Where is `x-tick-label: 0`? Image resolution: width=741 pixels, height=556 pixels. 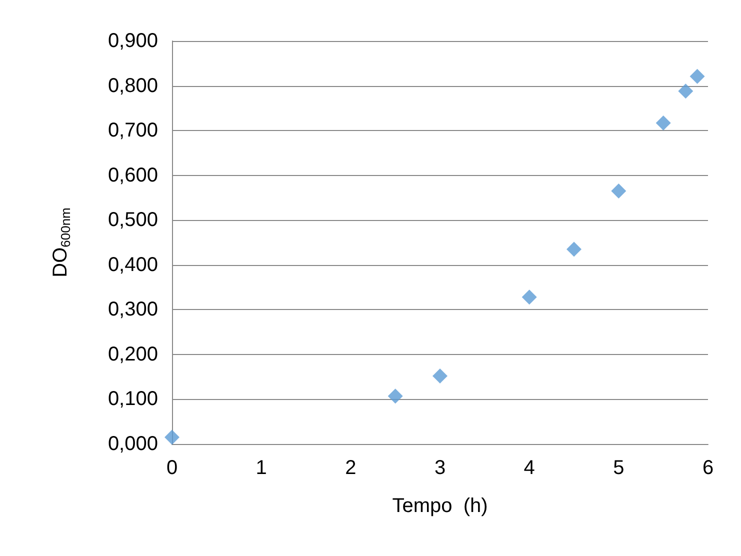
x-tick-label: 0 is located at coordinates (172, 468).